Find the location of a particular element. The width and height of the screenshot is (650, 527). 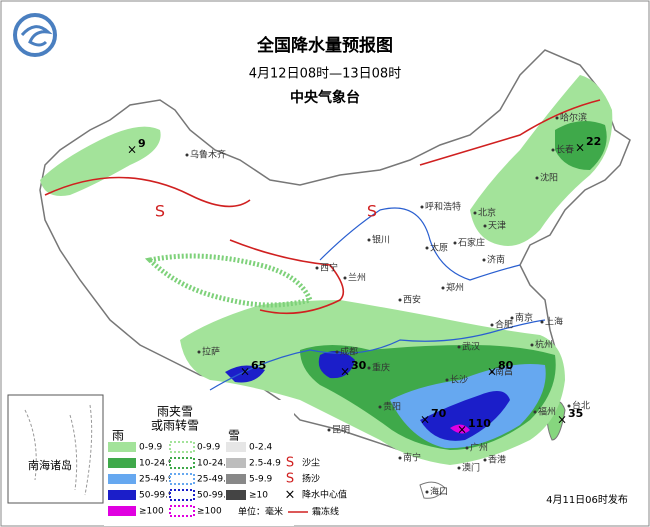

legend-label: 5-9.9 is located at coordinates (261, 480).